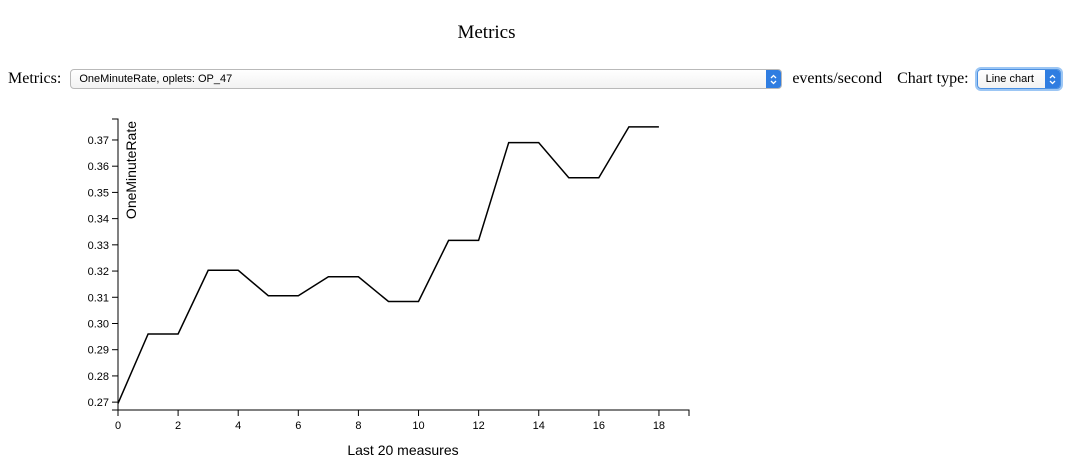 The image size is (1079, 462). What do you see at coordinates (156, 79) in the screenshot?
I see `metric-select-value: OneMinuteRate, oplets: OP_47` at bounding box center [156, 79].